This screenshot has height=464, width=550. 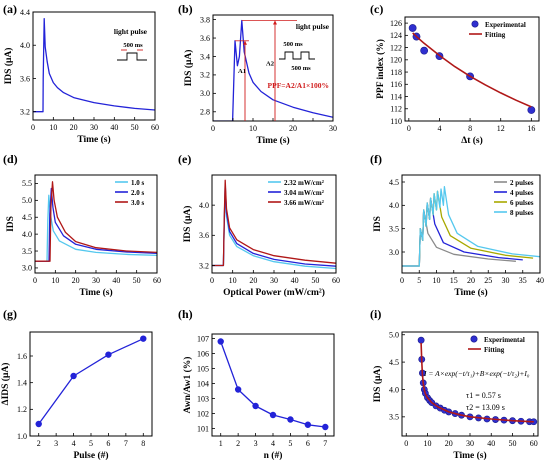 What do you see at coordinates (5, 384) in the screenshot?
I see `y-axis-label-g: ΔIDS (μA)` at bounding box center [5, 384].